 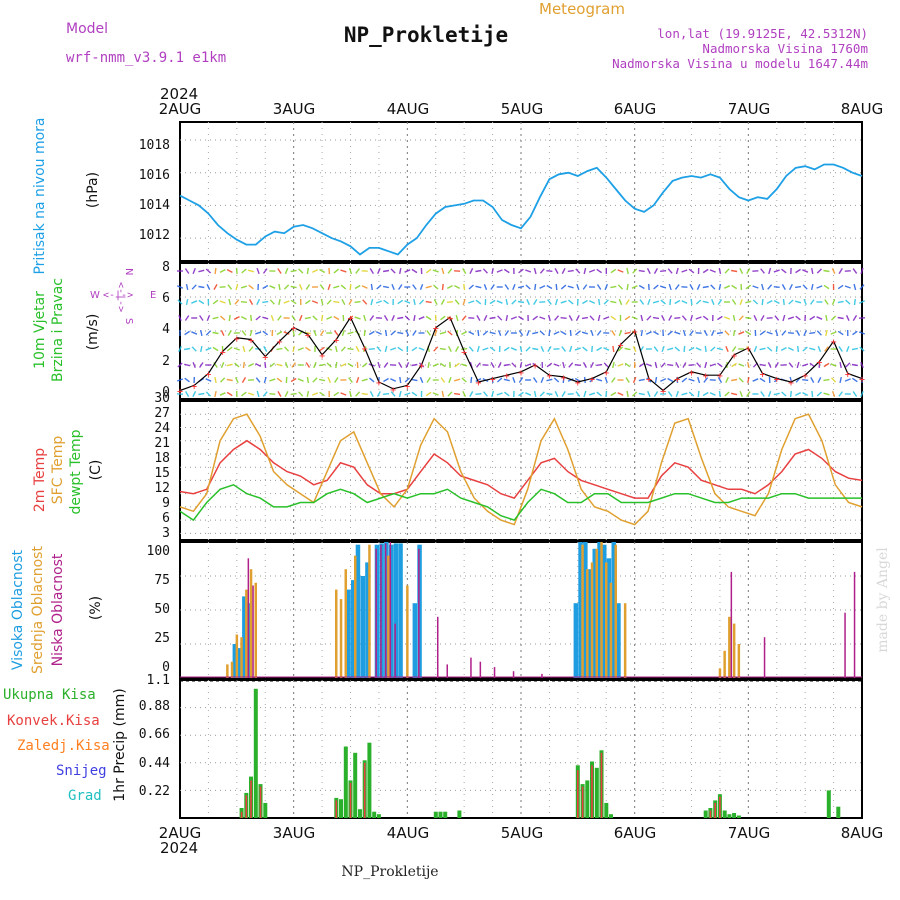 I want to click on legend-graupel: Grad, so click(x=85, y=796).